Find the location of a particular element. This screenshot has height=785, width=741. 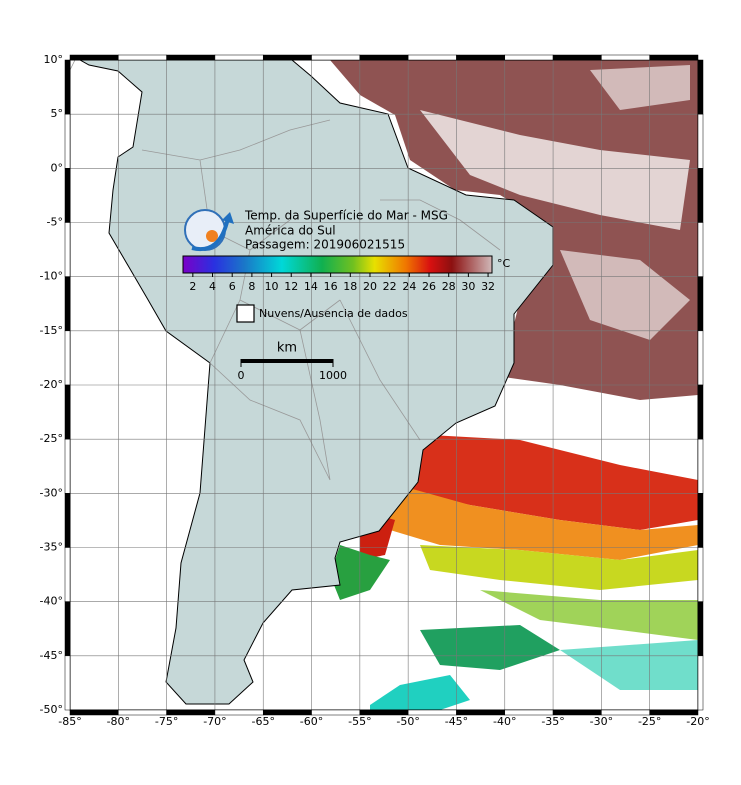

x-tick-label: -75° is located at coordinates (166, 721).